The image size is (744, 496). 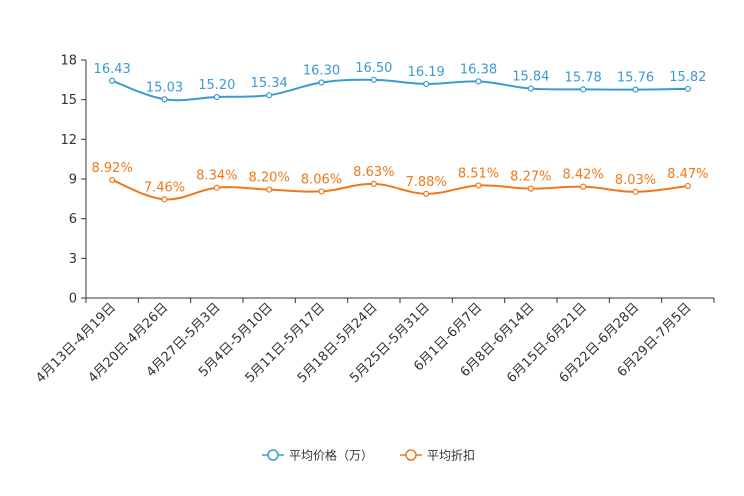 I want to click on data-label: 15.03, so click(x=164, y=87).